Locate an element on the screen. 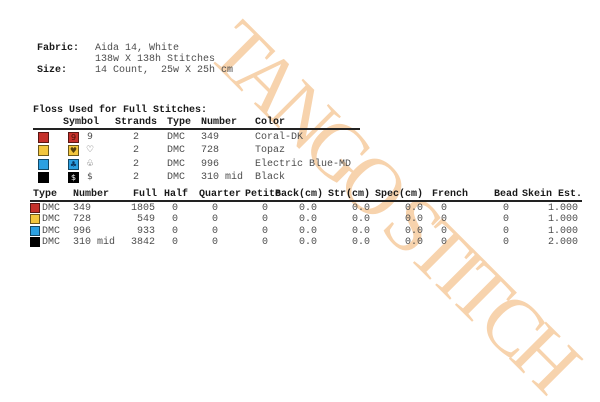 This screenshot has width=600, height=402. floss-number: 349 is located at coordinates (210, 137).